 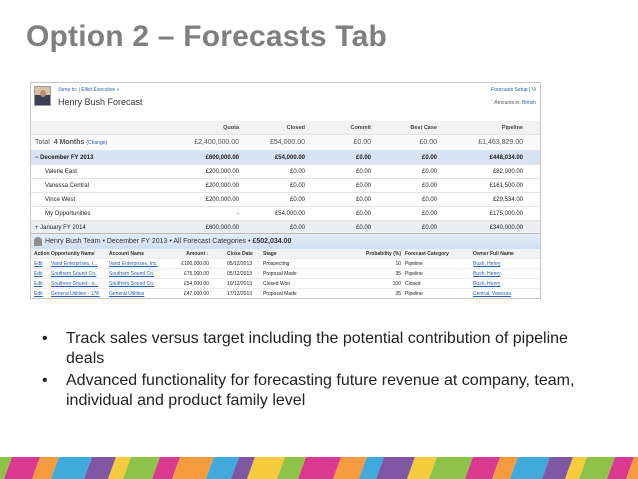 I want to click on change-period-link: (Change), so click(x=97, y=143).